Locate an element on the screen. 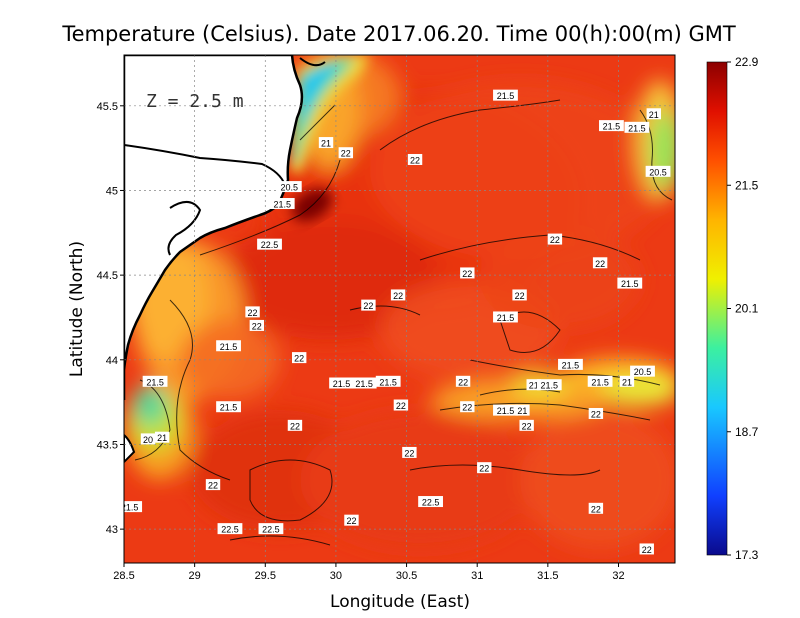 Image resolution: width=800 pixels, height=618 pixels. colorbar: 22.9 21.5 20.1 18.7 17.3 is located at coordinates (732, 308).